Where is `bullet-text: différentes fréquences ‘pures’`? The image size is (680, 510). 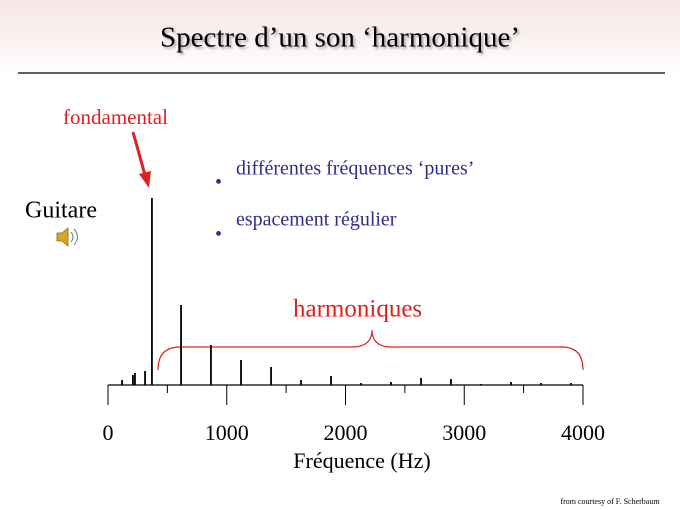
bullet-text: différentes fréquences ‘pures’ is located at coordinates (355, 169).